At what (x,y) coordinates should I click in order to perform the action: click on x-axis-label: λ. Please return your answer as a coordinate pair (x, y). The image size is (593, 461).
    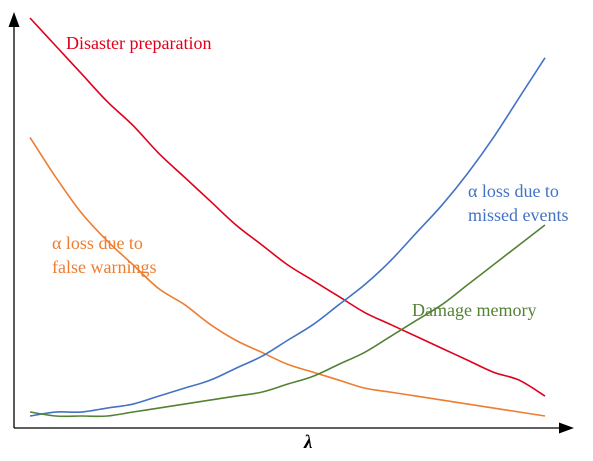
    Looking at the image, I should click on (308, 442).